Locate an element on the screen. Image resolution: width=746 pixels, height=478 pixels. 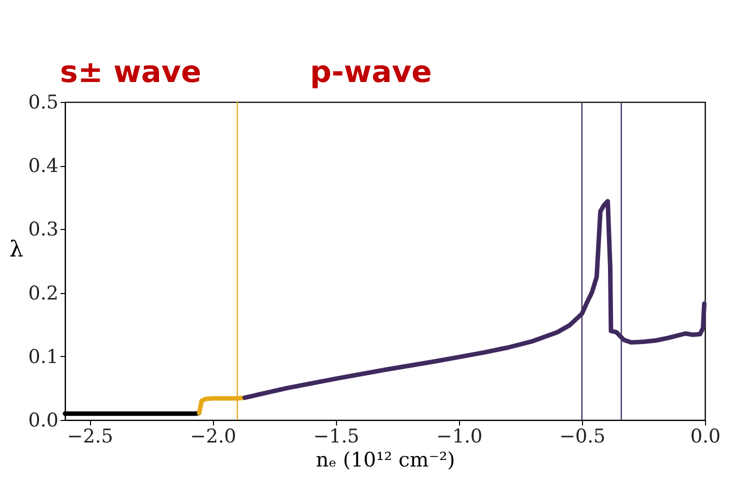
y-tick-label: 0.3 is located at coordinates (43, 229).